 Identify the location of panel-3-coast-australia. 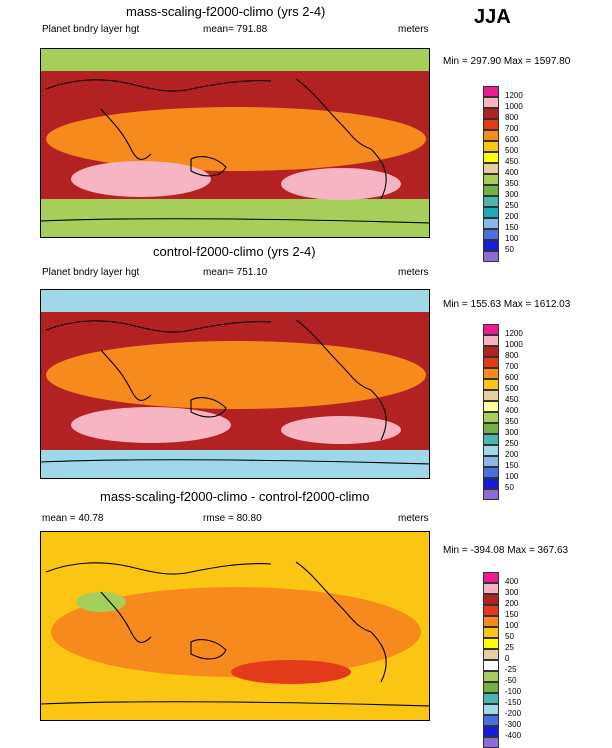
(208, 649).